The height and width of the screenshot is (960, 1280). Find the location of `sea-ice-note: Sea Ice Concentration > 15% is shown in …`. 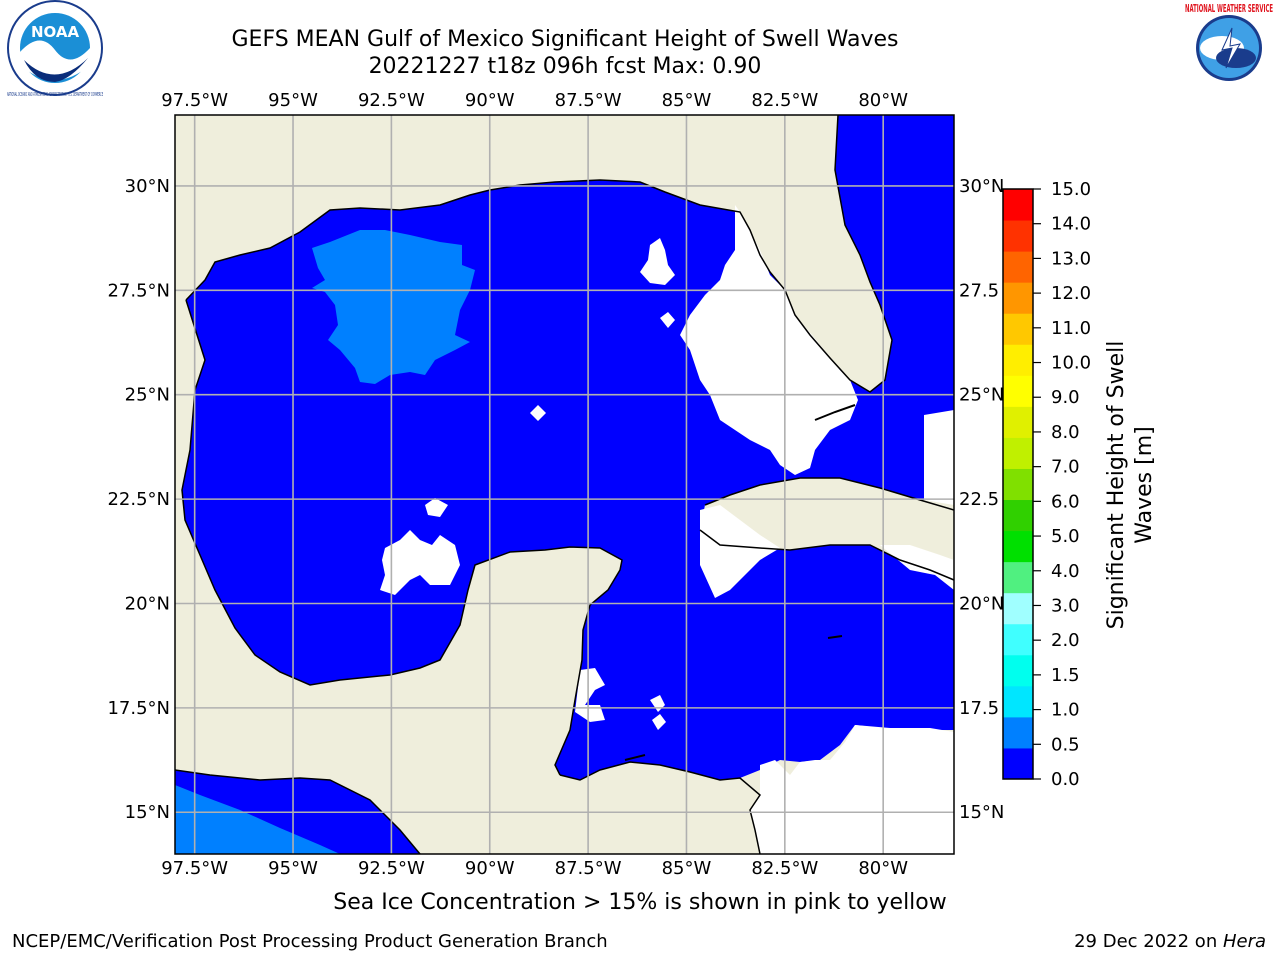

sea-ice-note: Sea Ice Concentration > 15% is shown in … is located at coordinates (640, 902).